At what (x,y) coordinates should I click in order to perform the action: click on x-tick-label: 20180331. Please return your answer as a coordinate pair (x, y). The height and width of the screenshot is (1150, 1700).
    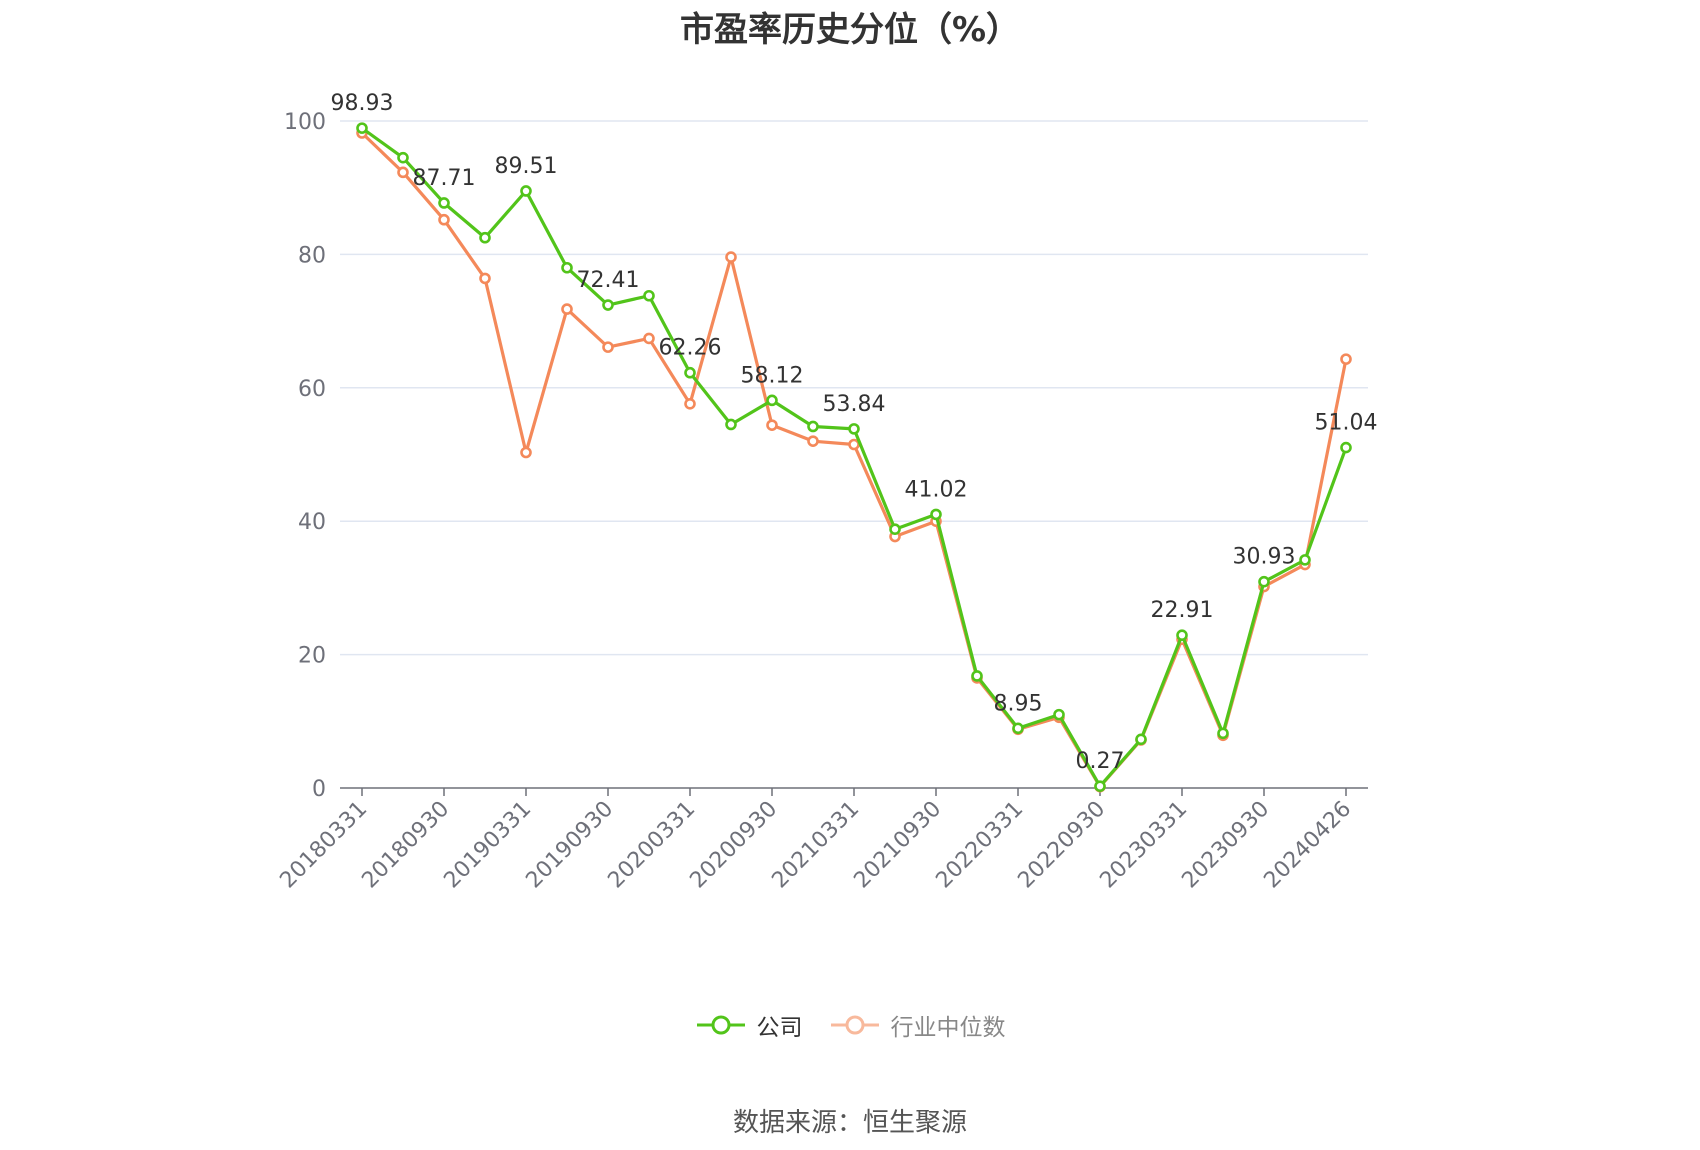
    Looking at the image, I should click on (323, 845).